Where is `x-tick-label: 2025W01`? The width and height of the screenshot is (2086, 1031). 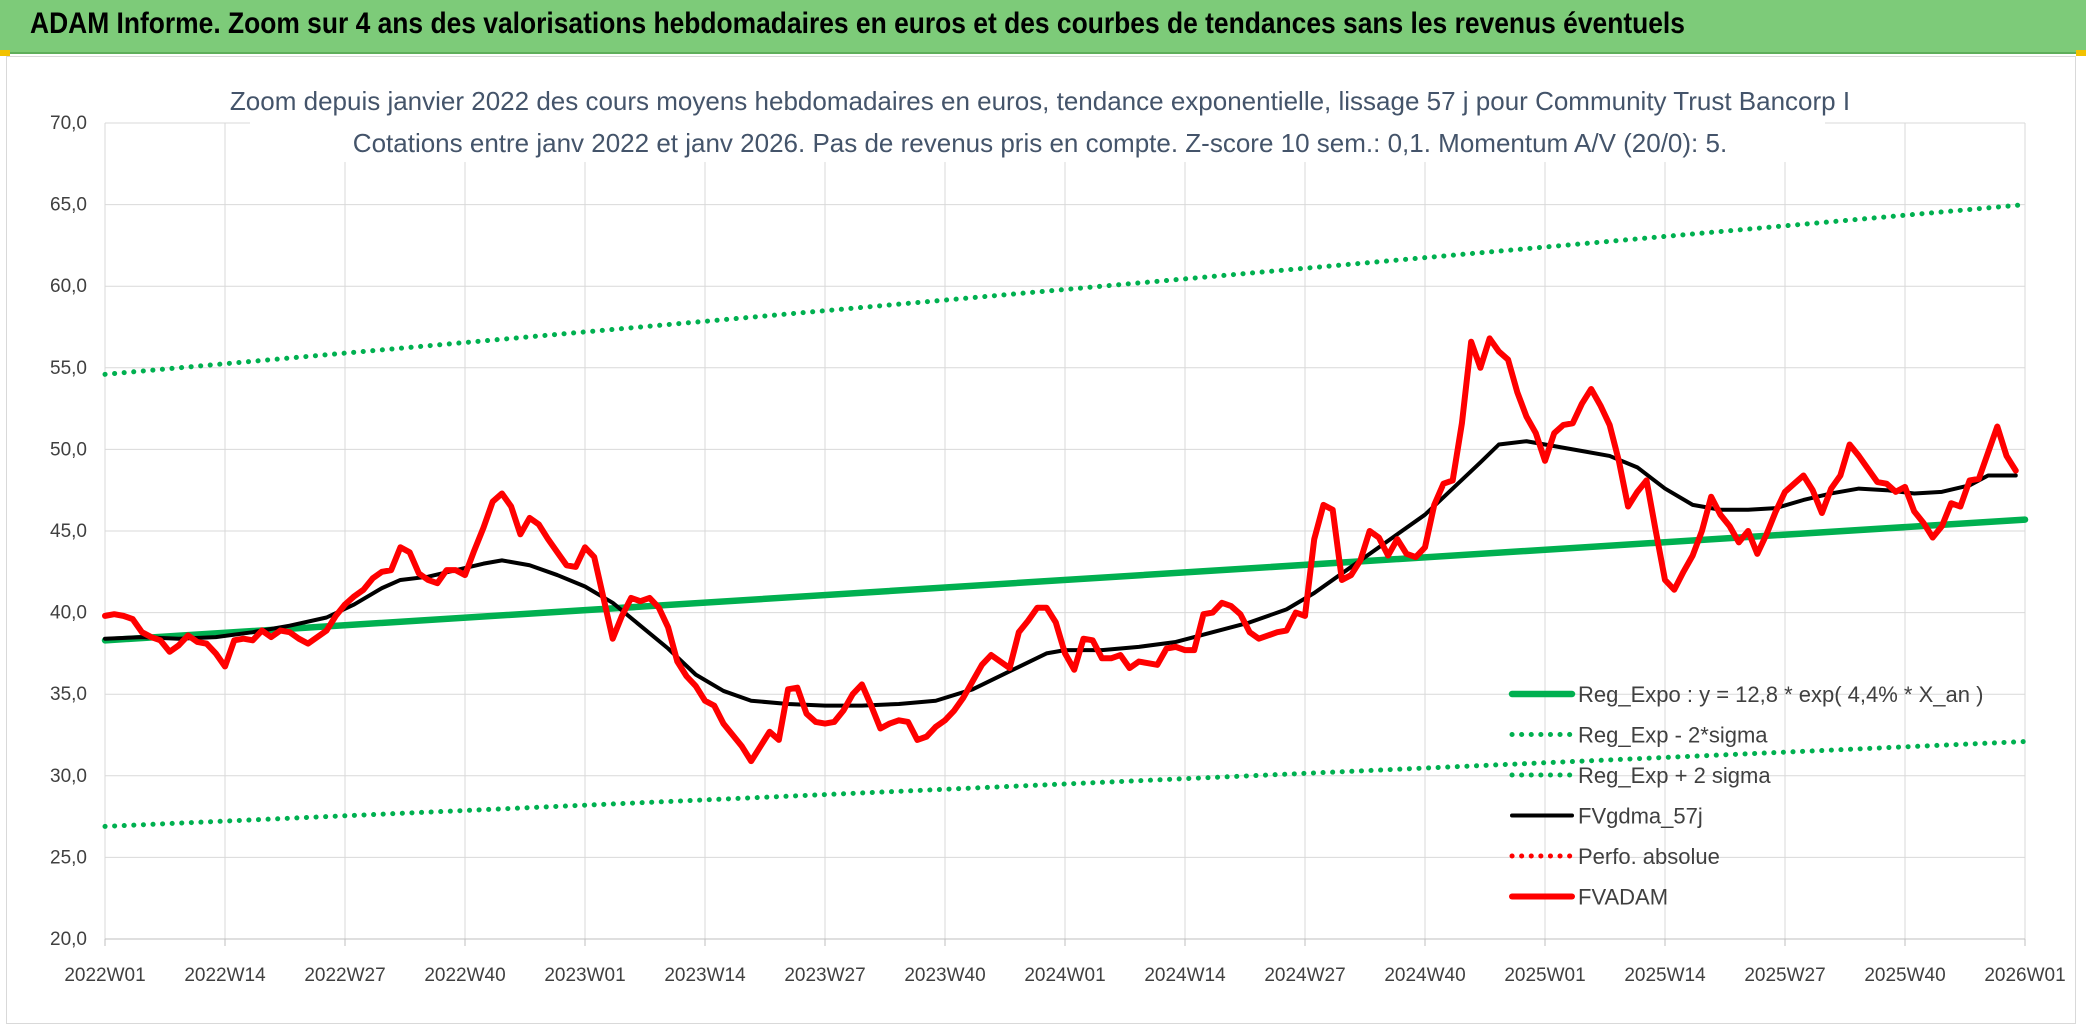 x-tick-label: 2025W01 is located at coordinates (1544, 975).